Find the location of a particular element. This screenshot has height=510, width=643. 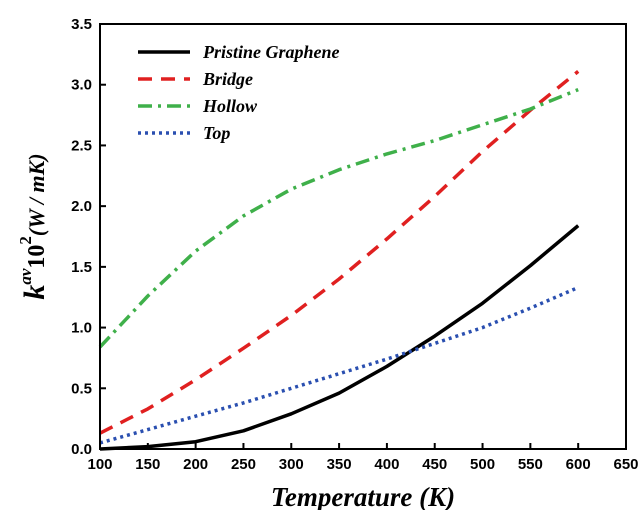

y-axis-title: kav102(W / mK) is located at coordinates (33, 226).